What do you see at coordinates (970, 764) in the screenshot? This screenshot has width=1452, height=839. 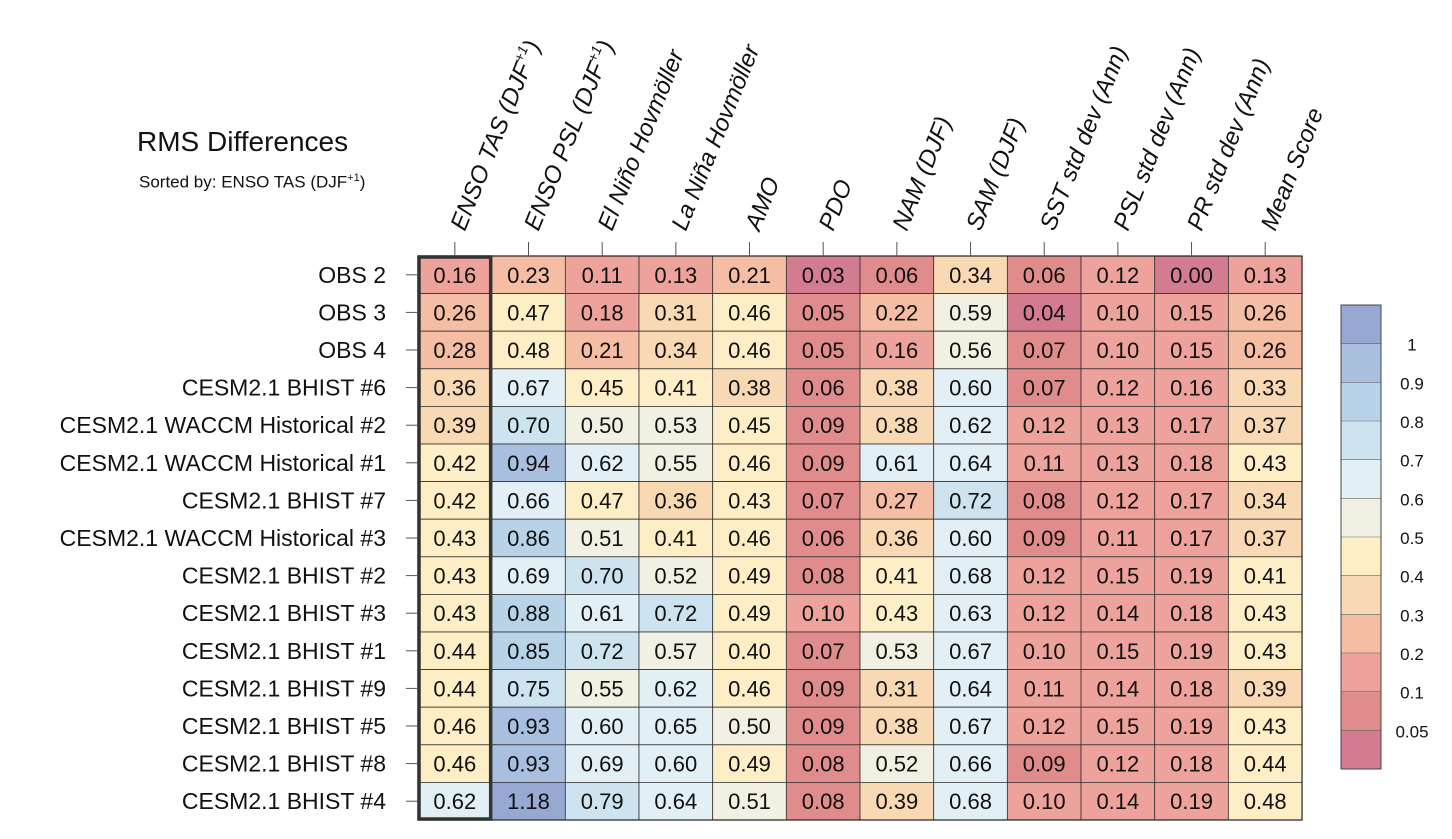 I see `cell-value: 0.66` at bounding box center [970, 764].